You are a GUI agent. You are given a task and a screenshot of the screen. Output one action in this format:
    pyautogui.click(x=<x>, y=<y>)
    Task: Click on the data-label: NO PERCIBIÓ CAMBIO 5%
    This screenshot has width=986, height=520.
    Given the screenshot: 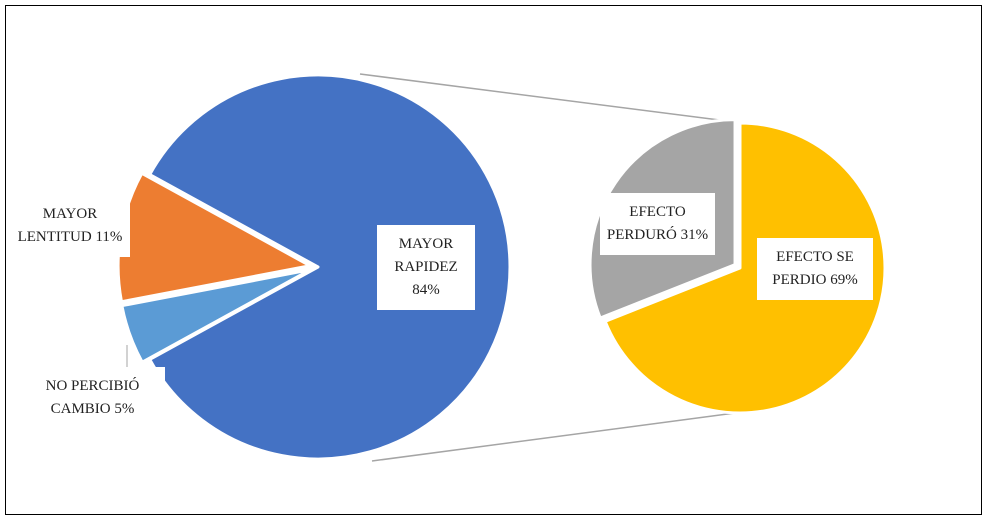 What is the action you would take?
    pyautogui.click(x=92, y=398)
    